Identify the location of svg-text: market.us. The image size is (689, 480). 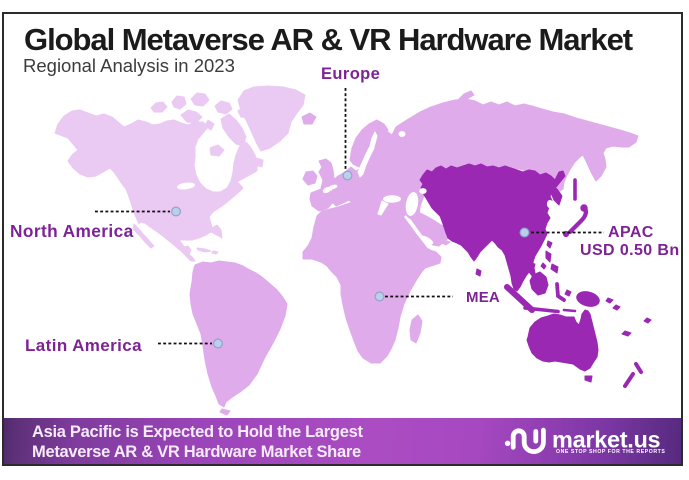
(606, 440).